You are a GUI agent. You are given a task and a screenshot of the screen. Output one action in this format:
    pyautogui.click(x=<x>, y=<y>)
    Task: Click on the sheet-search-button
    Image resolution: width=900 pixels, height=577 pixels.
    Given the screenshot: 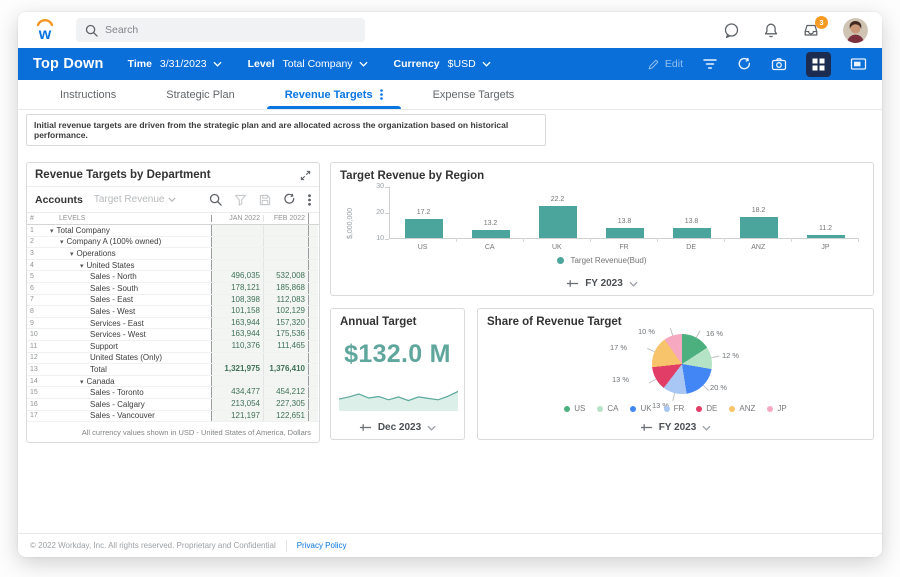 What is the action you would take?
    pyautogui.click(x=215, y=199)
    